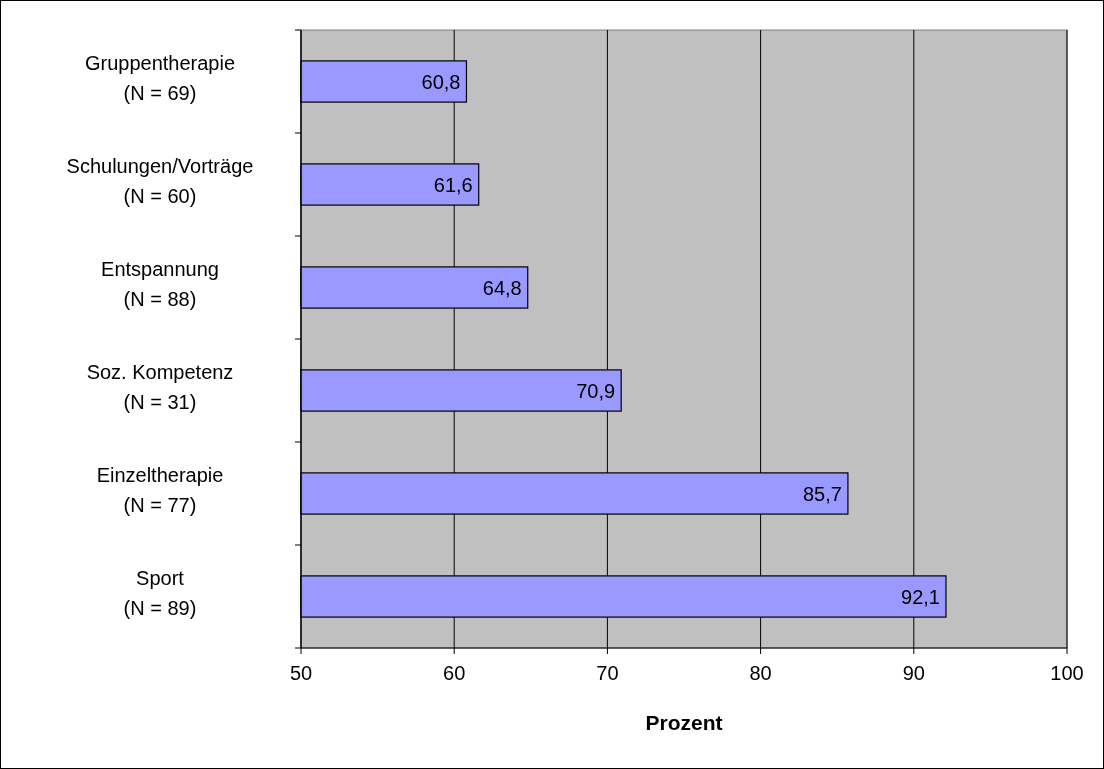 The width and height of the screenshot is (1104, 769). What do you see at coordinates (913, 673) in the screenshot?
I see `x-tick-label: 90` at bounding box center [913, 673].